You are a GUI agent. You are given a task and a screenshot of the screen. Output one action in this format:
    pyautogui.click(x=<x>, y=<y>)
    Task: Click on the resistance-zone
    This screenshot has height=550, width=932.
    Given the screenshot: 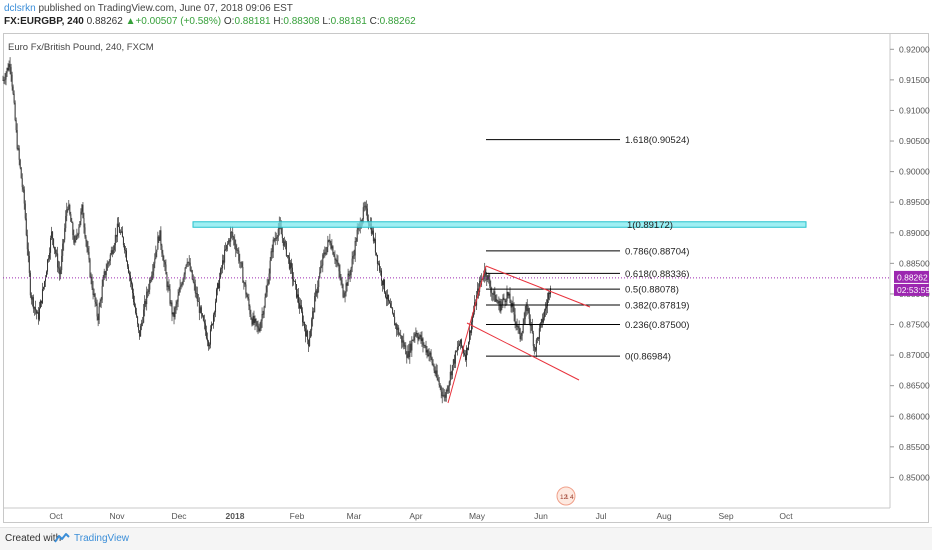 What is the action you would take?
    pyautogui.click(x=499, y=224)
    